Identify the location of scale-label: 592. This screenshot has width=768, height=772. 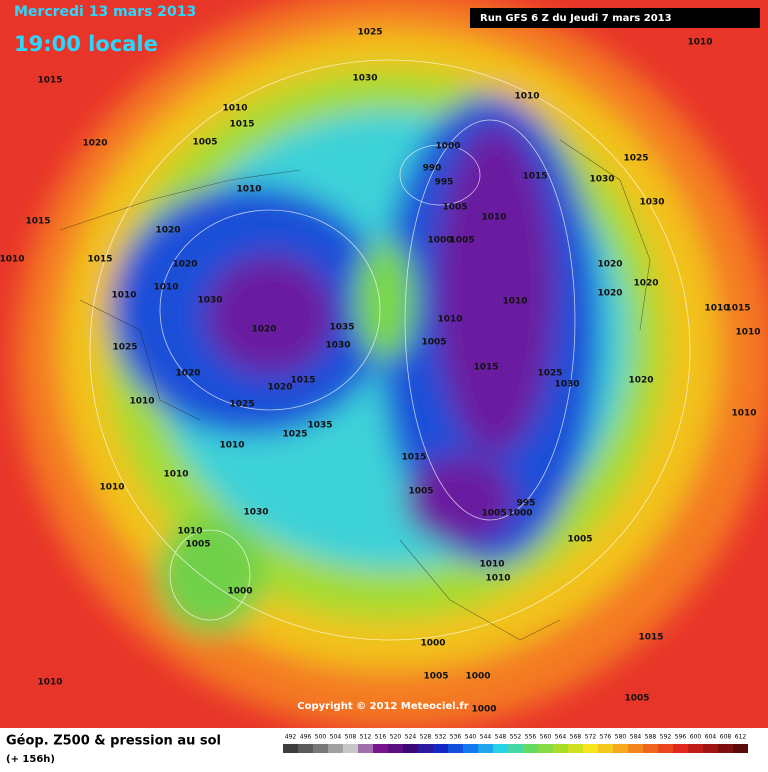
(666, 737).